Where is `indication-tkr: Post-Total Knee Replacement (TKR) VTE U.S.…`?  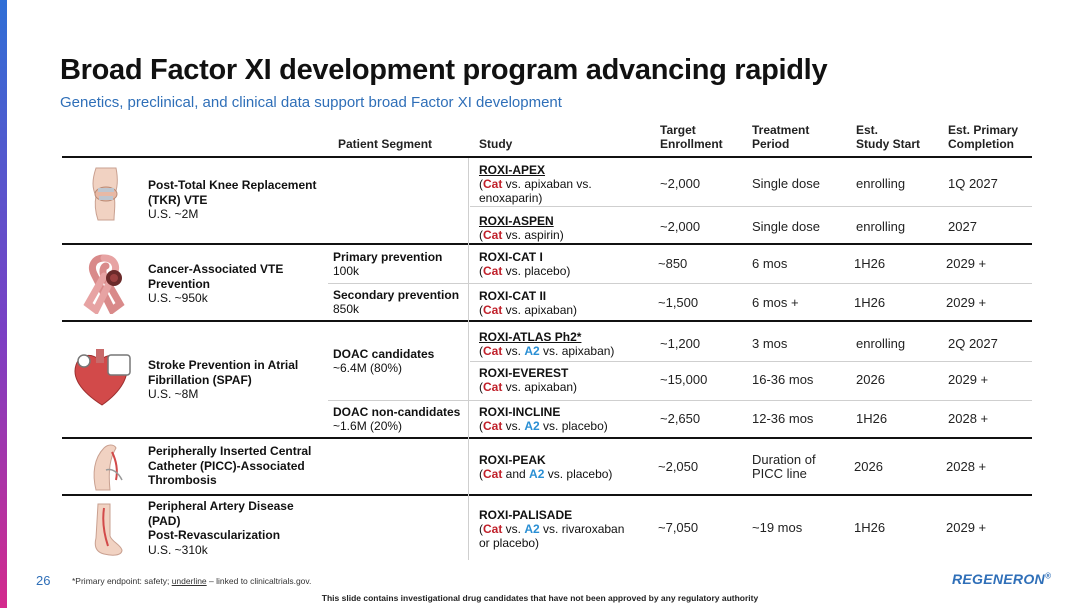 indication-tkr: Post-Total Knee Replacement (TKR) VTE U.S.… is located at coordinates (232, 199).